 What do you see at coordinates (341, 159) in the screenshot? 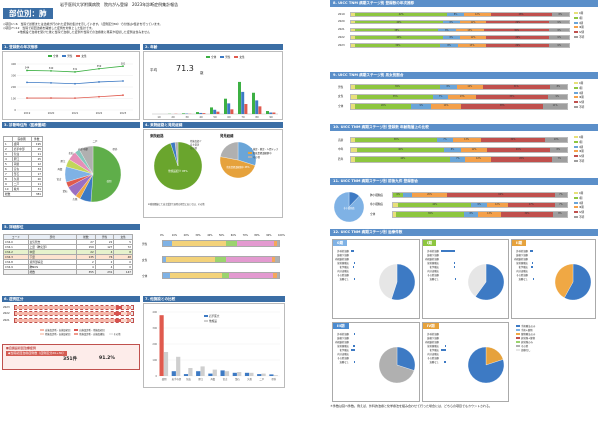
I see `row-label: 若年` at bounding box center [341, 159].